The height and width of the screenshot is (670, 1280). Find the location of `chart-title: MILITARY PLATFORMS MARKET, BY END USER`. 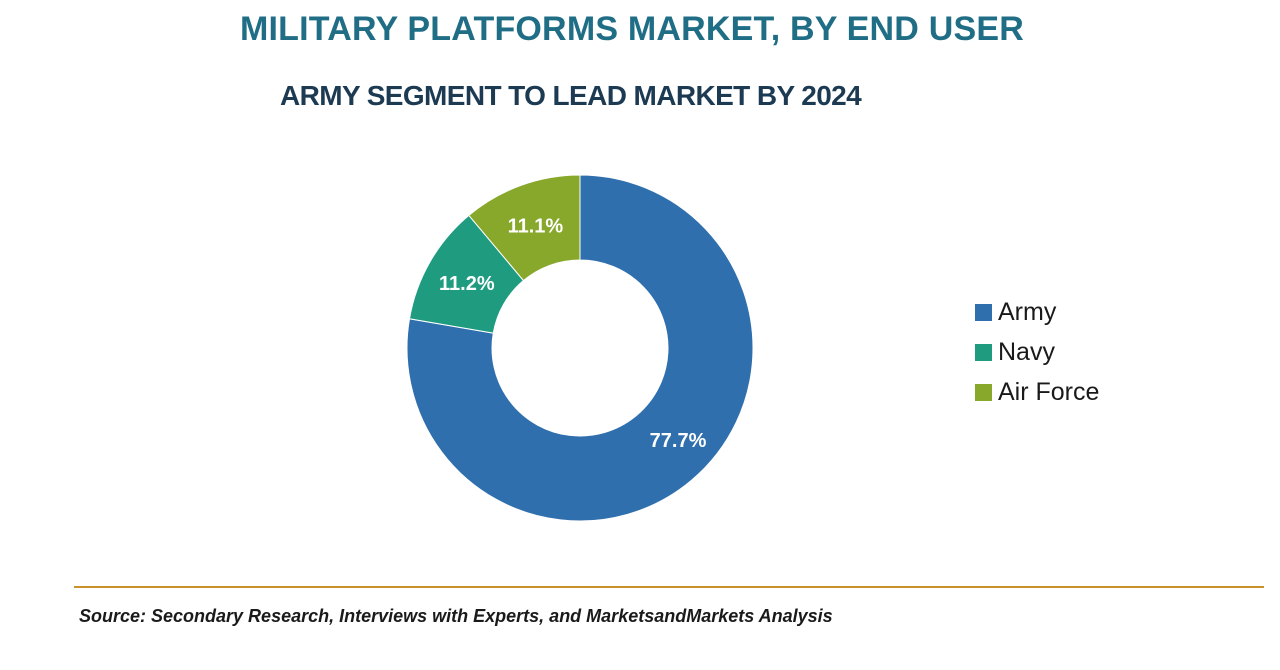

chart-title: MILITARY PLATFORMS MARKET, BY END USER is located at coordinates (632, 29).